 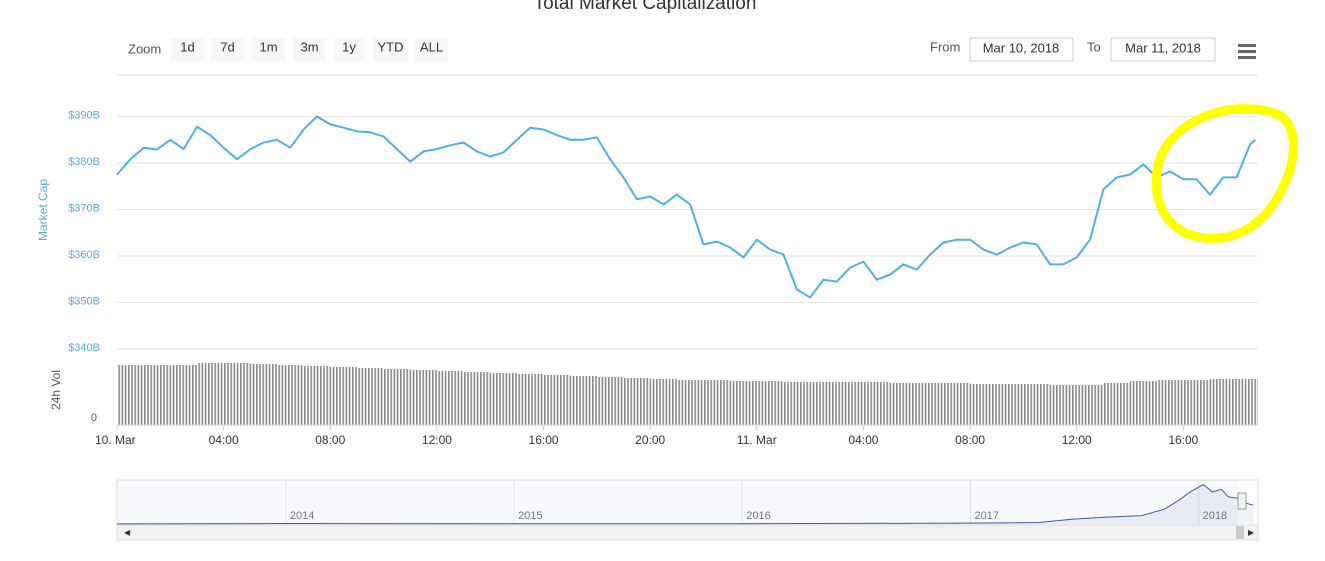 I want to click on scroll-left: ◀, so click(x=127, y=532).